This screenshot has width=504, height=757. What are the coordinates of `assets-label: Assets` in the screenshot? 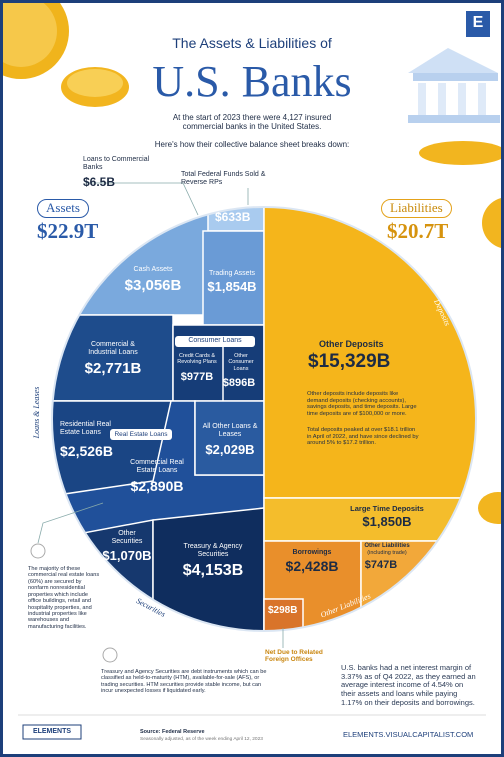 It's located at (63, 208).